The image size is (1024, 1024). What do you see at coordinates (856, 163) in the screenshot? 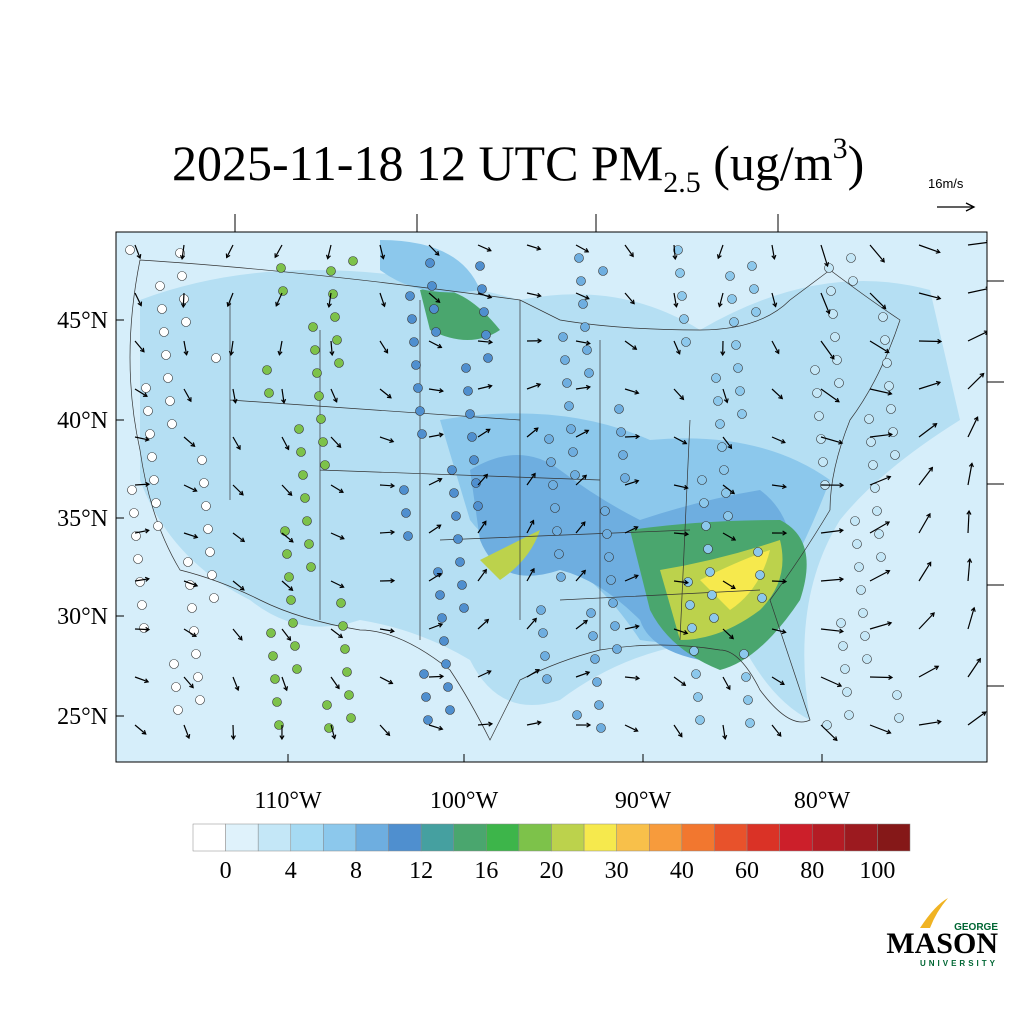
I see `title-unit-close: )` at bounding box center [856, 163].